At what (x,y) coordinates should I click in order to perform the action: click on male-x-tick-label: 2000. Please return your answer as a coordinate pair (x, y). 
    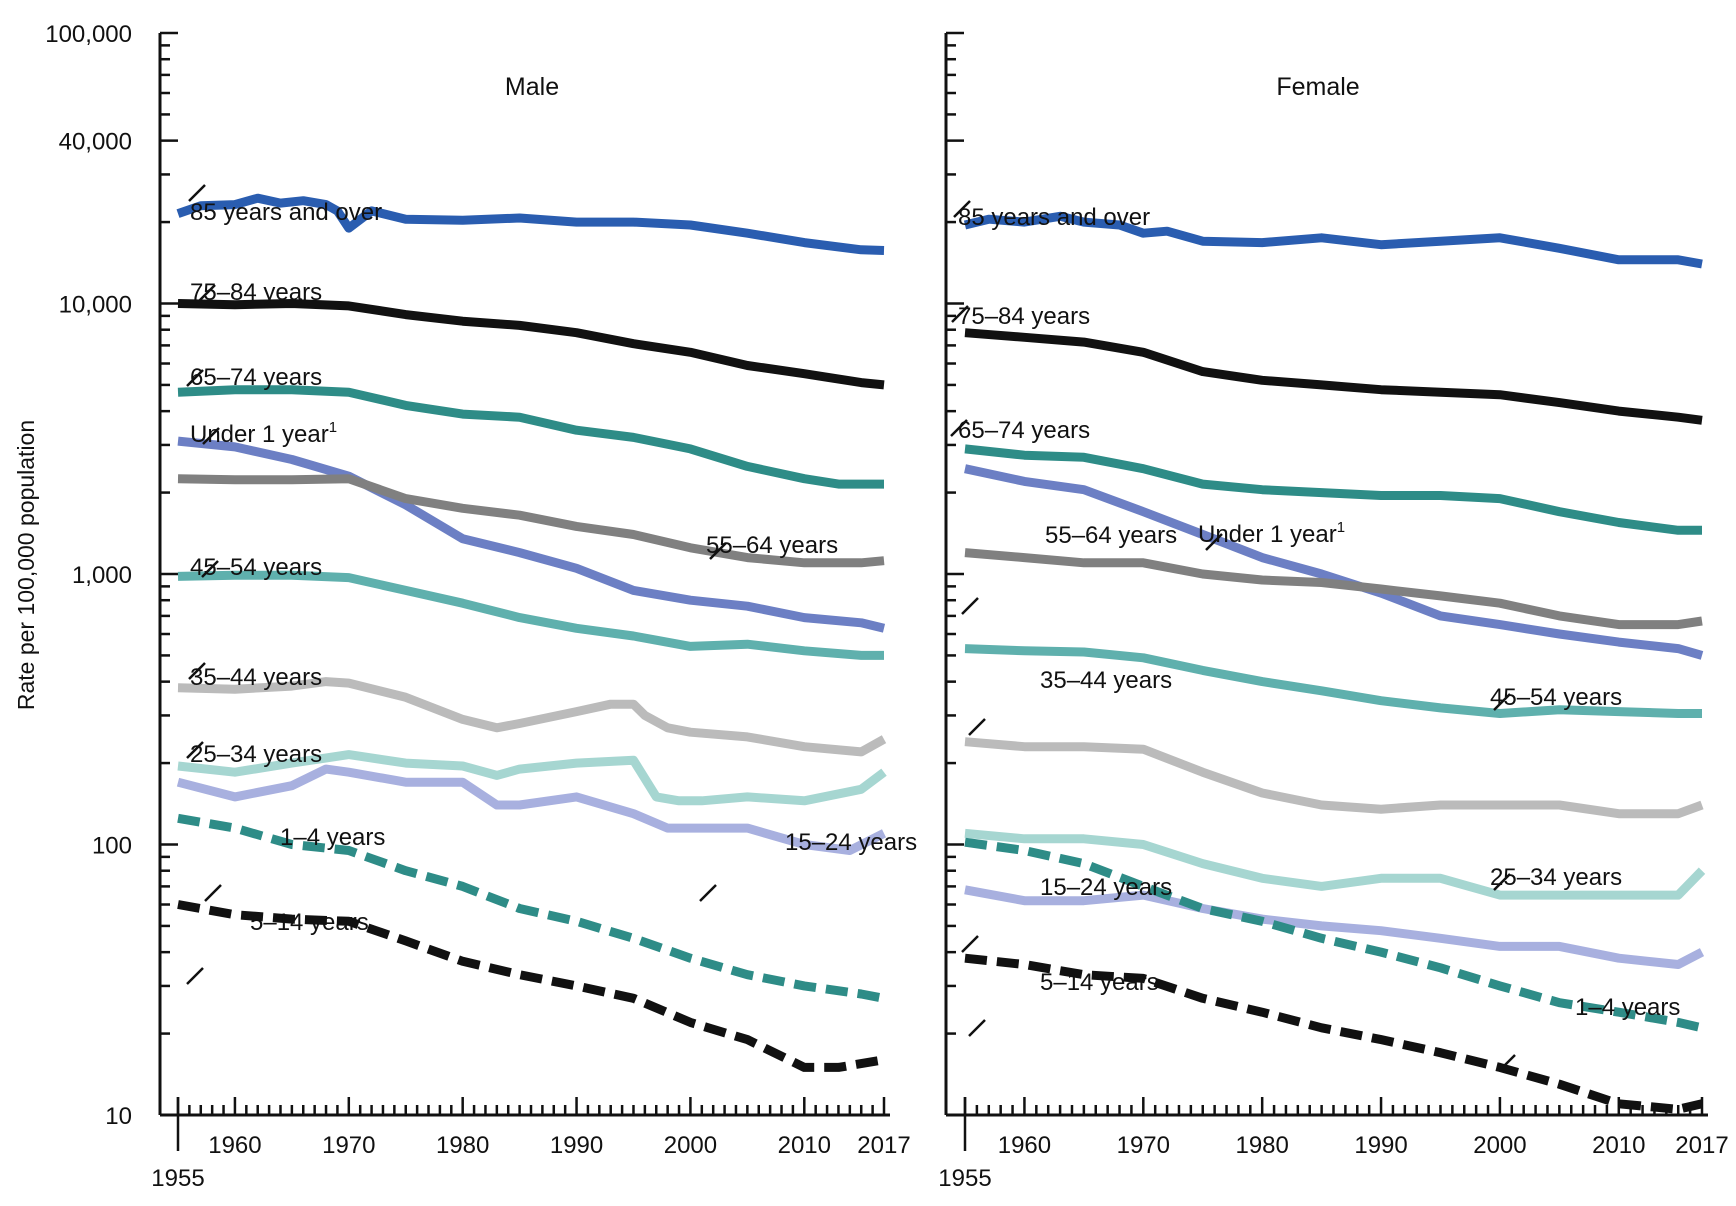
    Looking at the image, I should click on (690, 1145).